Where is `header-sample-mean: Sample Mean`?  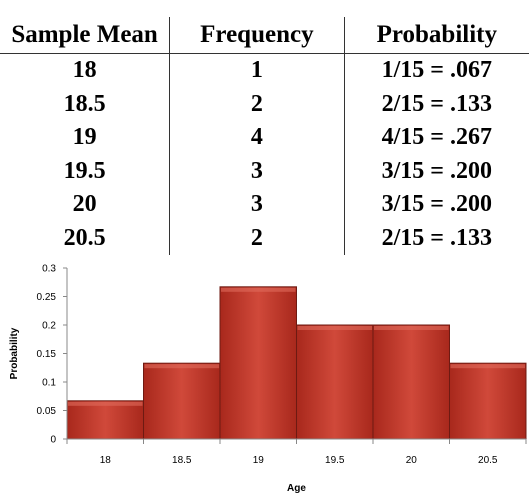
header-sample-mean: Sample Mean is located at coordinates (84, 34).